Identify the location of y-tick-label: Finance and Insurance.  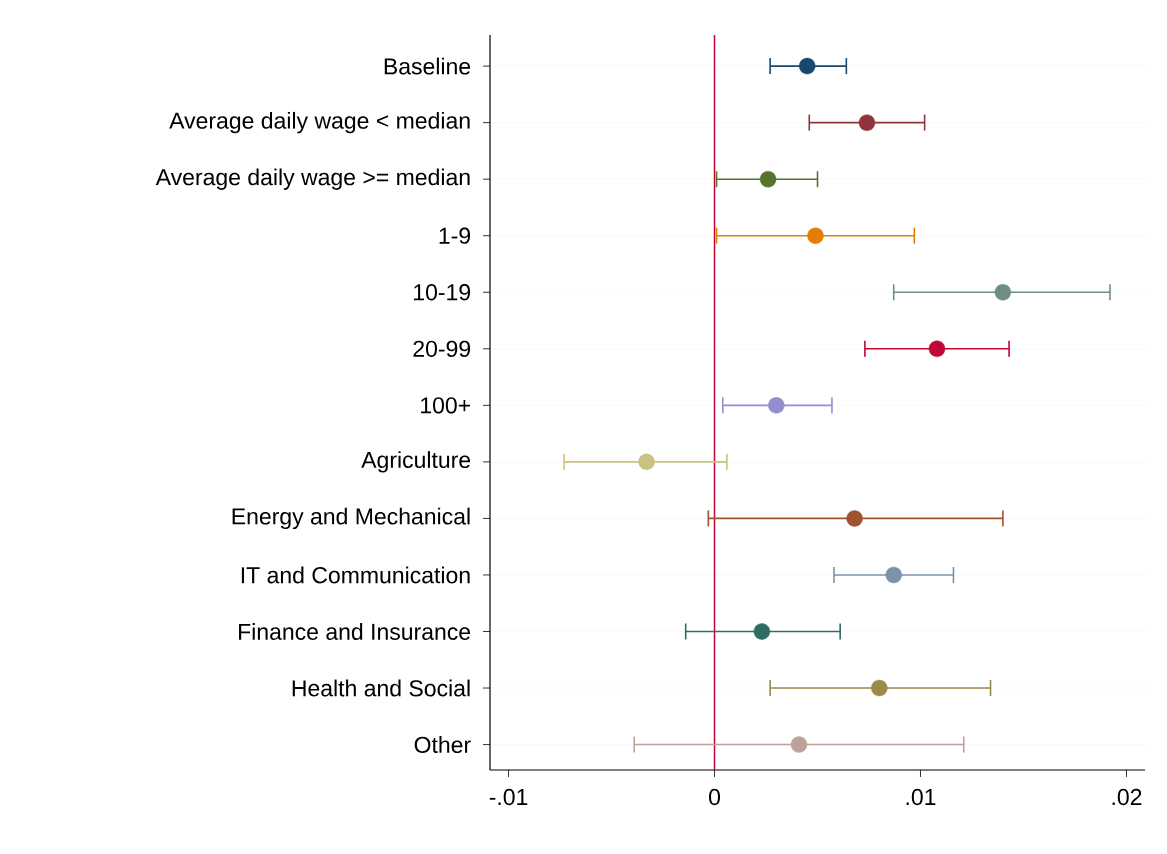
(355, 631).